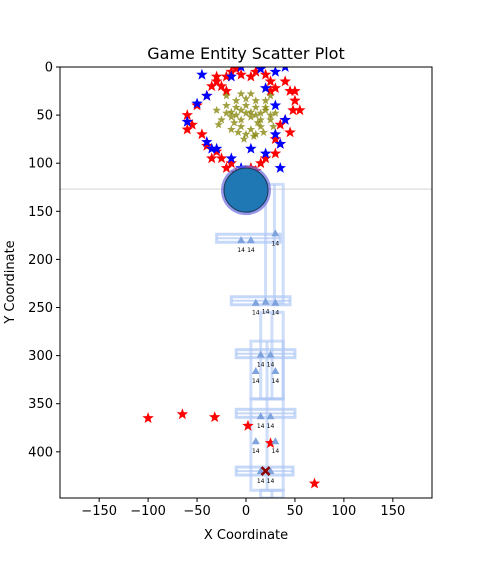 The image size is (480, 564). Describe the element at coordinates (99, 511) in the screenshot. I see `x-tick-label: −150` at that location.